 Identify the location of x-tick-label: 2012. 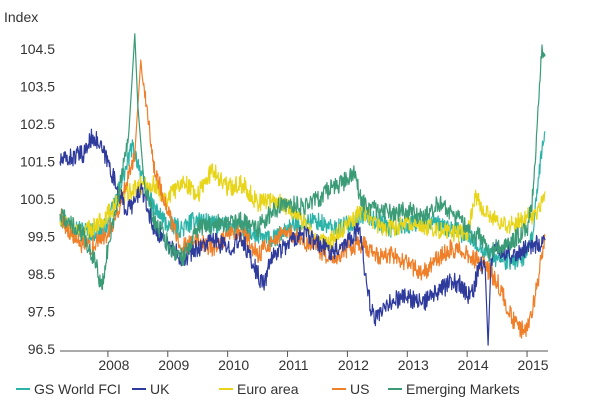
(353, 365).